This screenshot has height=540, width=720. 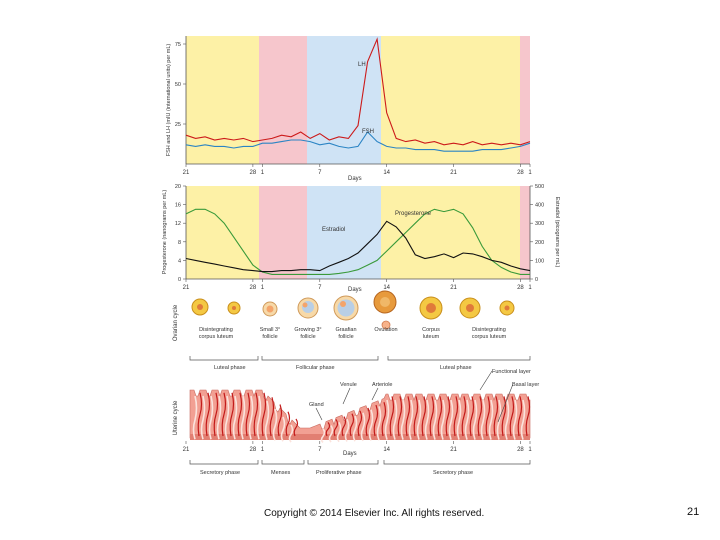 What do you see at coordinates (179, 280) in the screenshot?
I see `progesterone-ytick-label: 0` at bounding box center [179, 280].